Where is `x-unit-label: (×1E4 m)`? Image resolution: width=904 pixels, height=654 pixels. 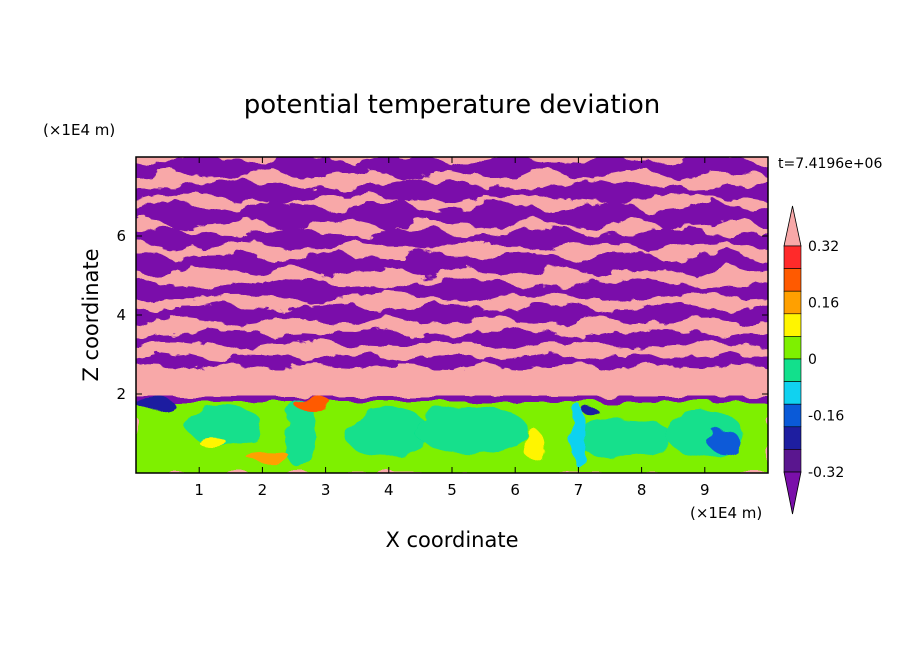 x-unit-label: (×1E4 m) is located at coordinates (726, 513).